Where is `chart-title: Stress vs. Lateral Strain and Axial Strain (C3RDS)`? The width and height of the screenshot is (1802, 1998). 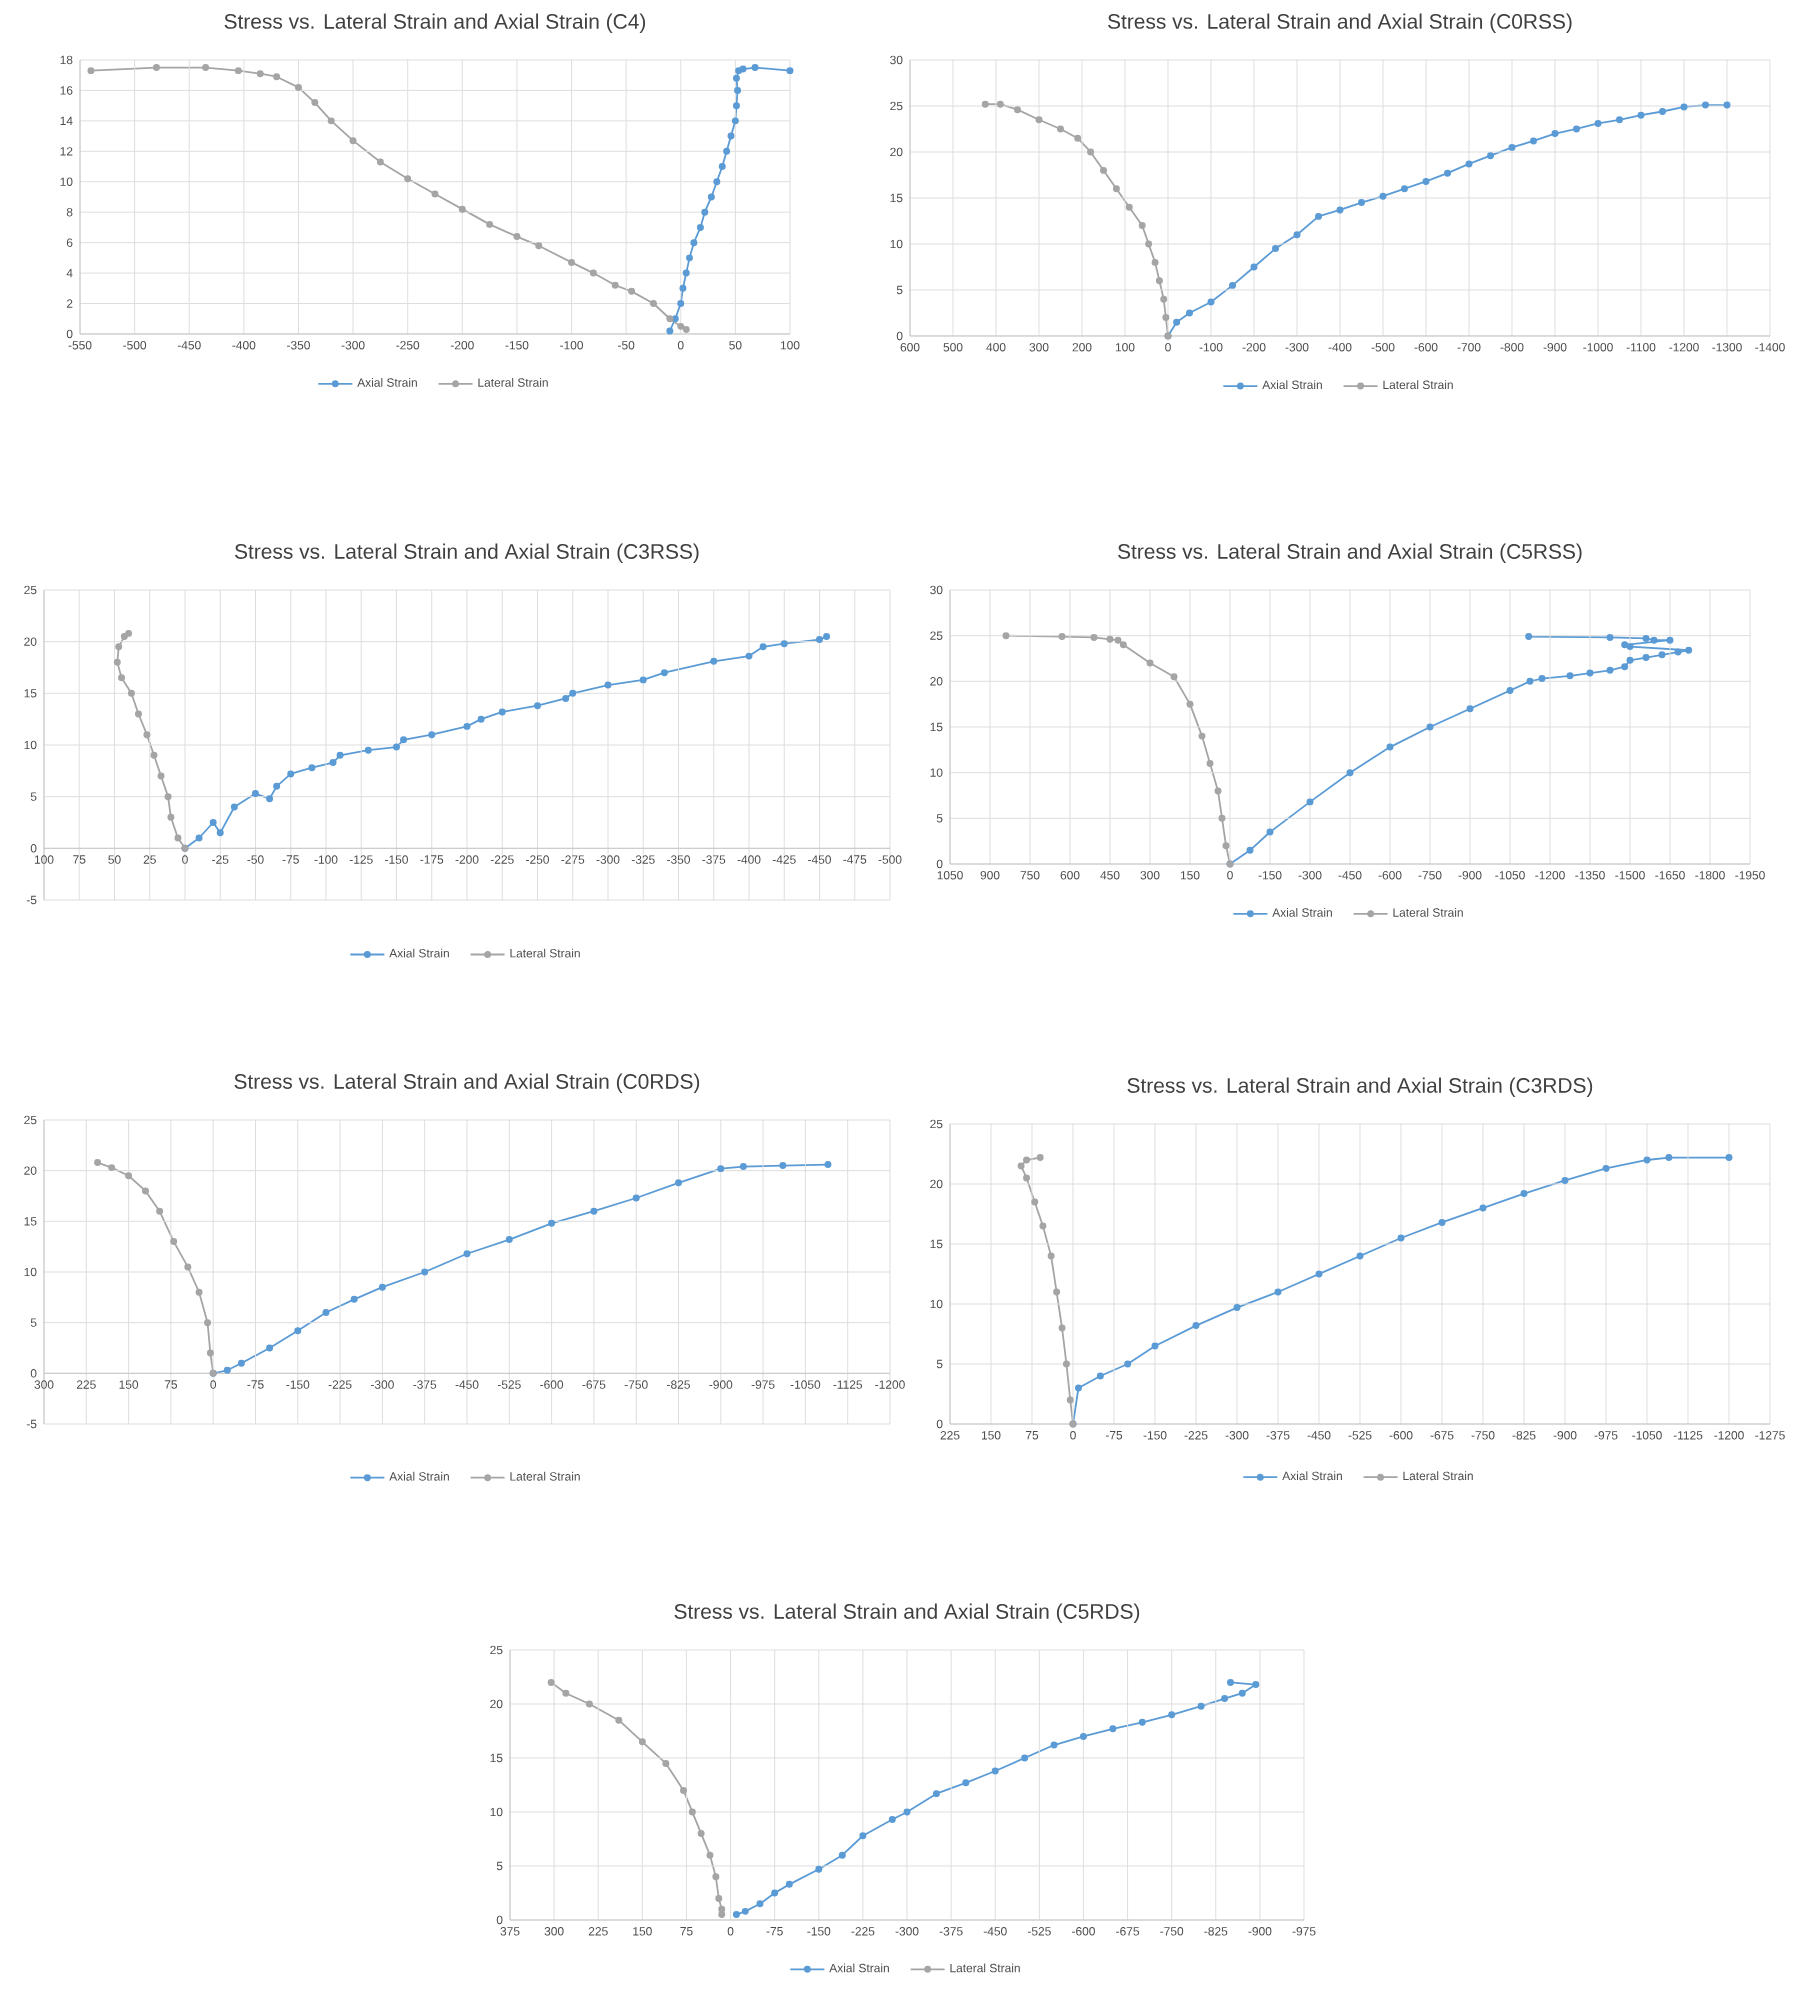 chart-title: Stress vs. Lateral Strain and Axial Strain (C3RDS) is located at coordinates (1360, 1087).